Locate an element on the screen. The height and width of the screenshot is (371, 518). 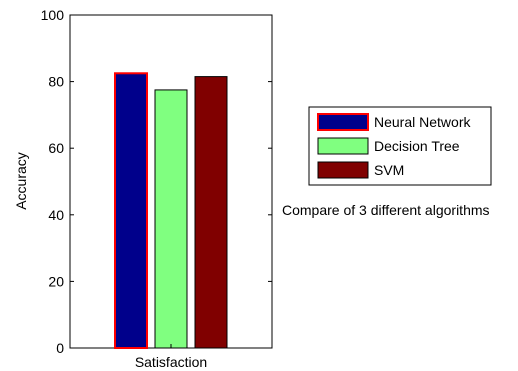
y-tick-label: 20 is located at coordinates (56, 281).